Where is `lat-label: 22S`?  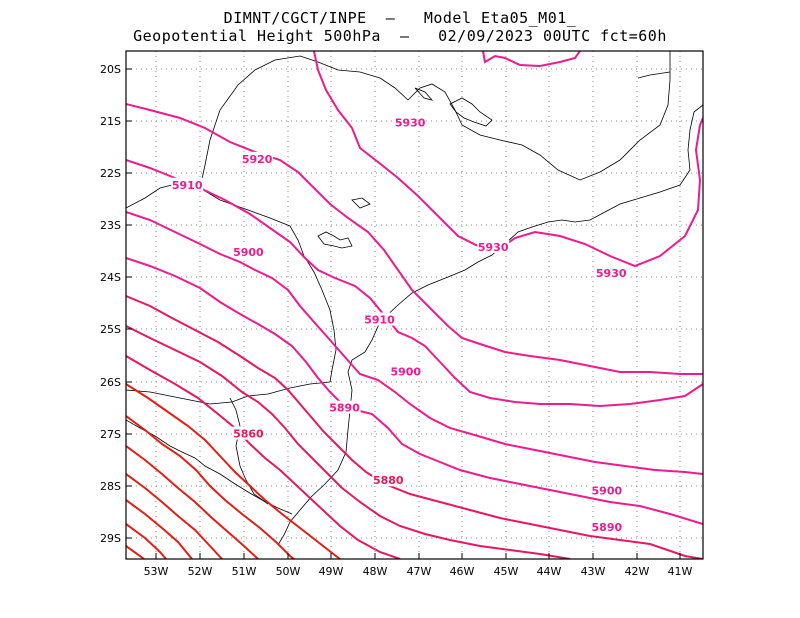 lat-label: 22S is located at coordinates (110, 173).